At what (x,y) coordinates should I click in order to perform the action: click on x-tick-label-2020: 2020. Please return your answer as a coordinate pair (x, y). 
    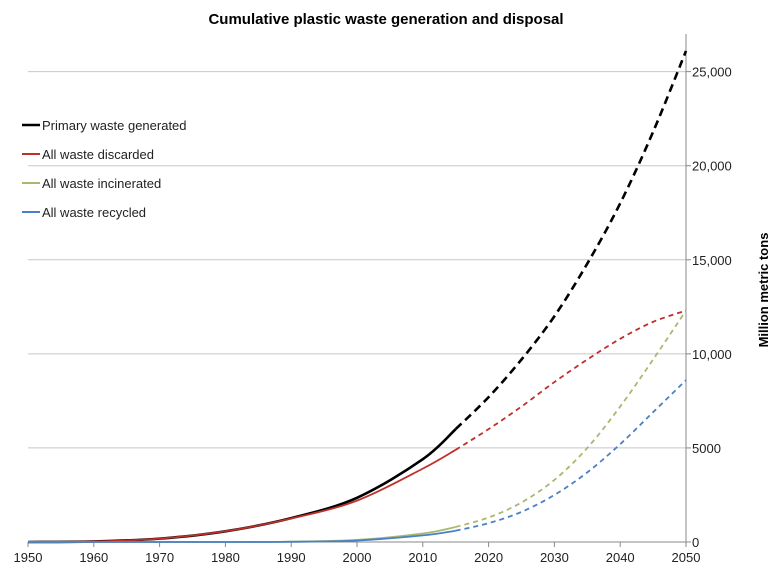
    Looking at the image, I should click on (488, 557).